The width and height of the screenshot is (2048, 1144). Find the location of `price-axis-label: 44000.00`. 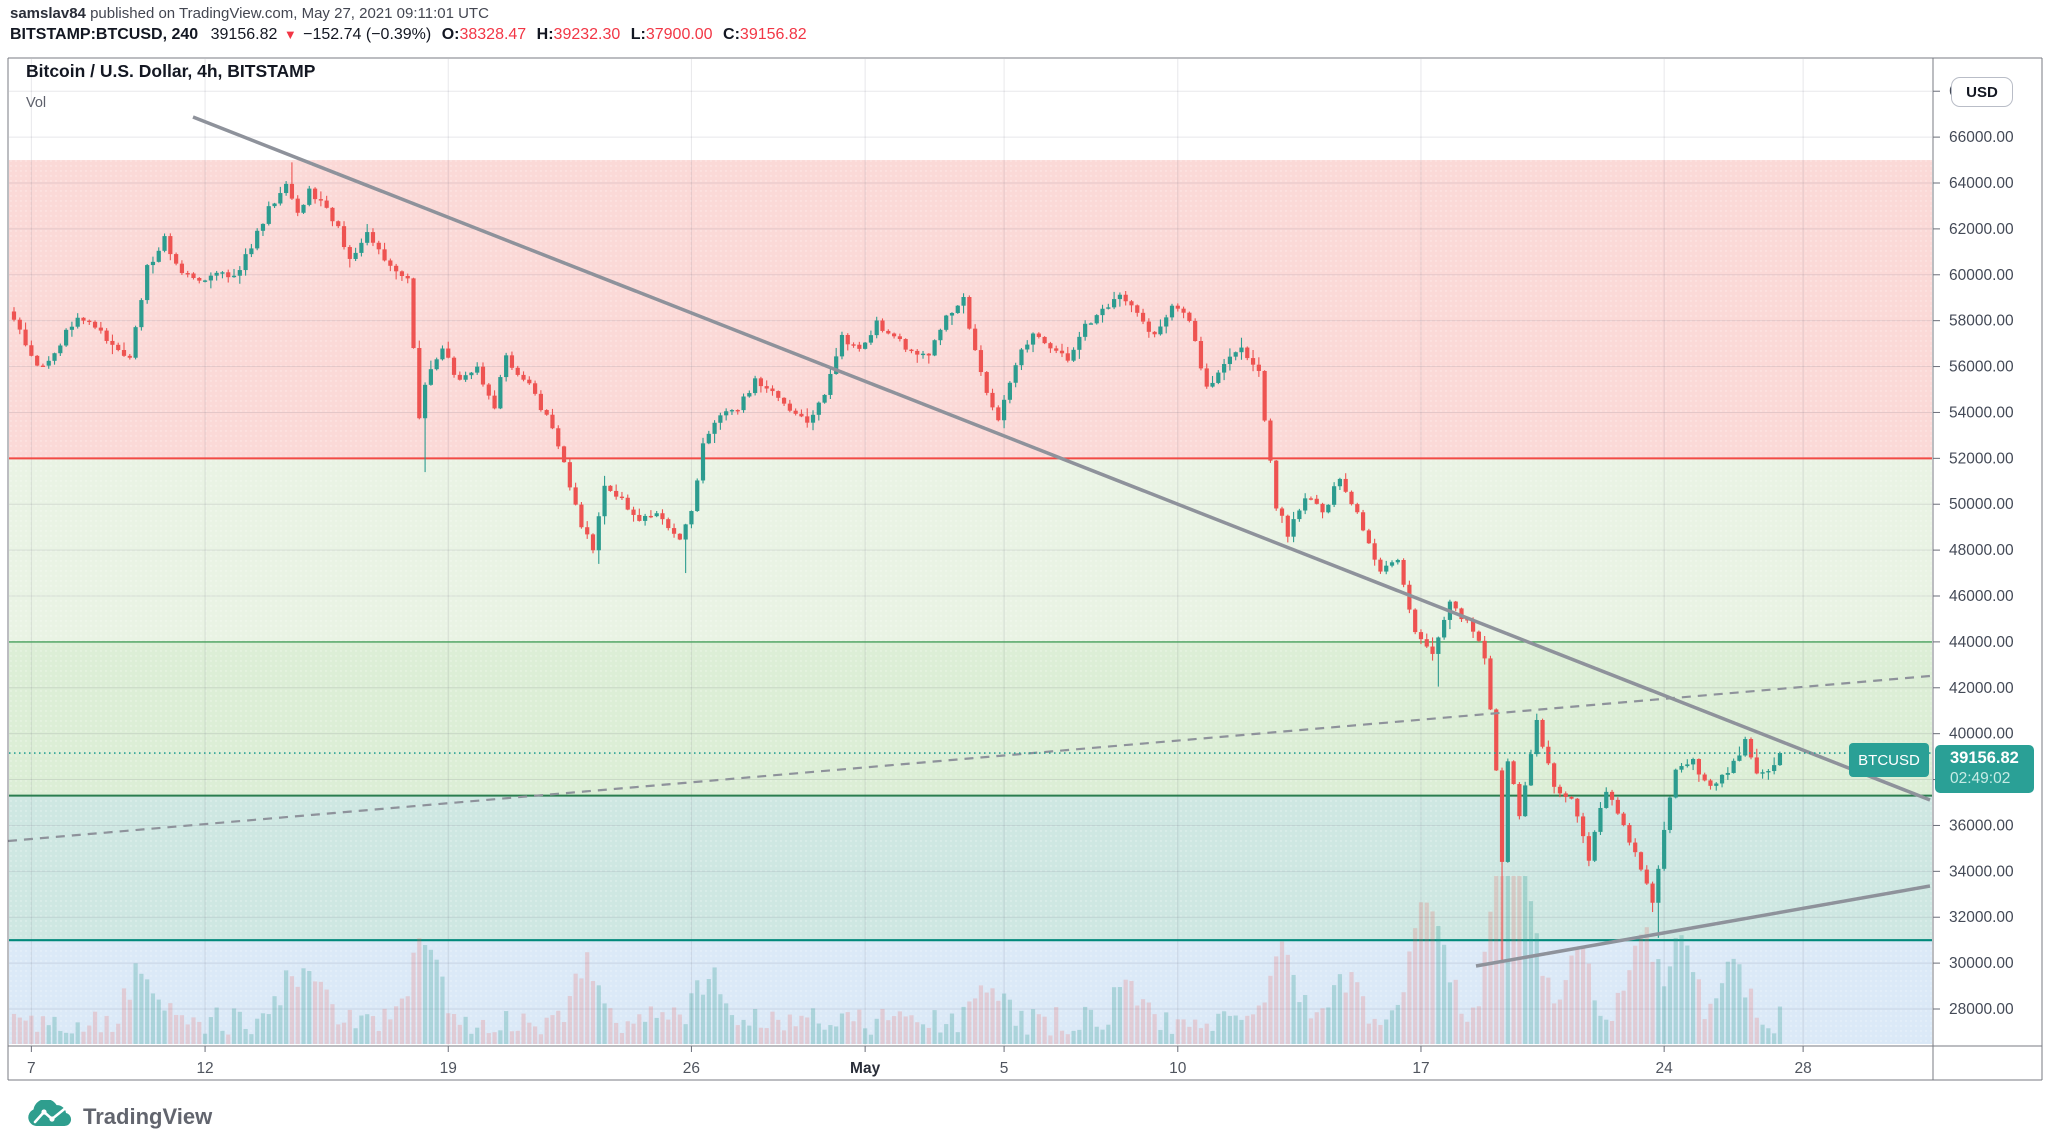

price-axis-label: 44000.00 is located at coordinates (1981, 642).